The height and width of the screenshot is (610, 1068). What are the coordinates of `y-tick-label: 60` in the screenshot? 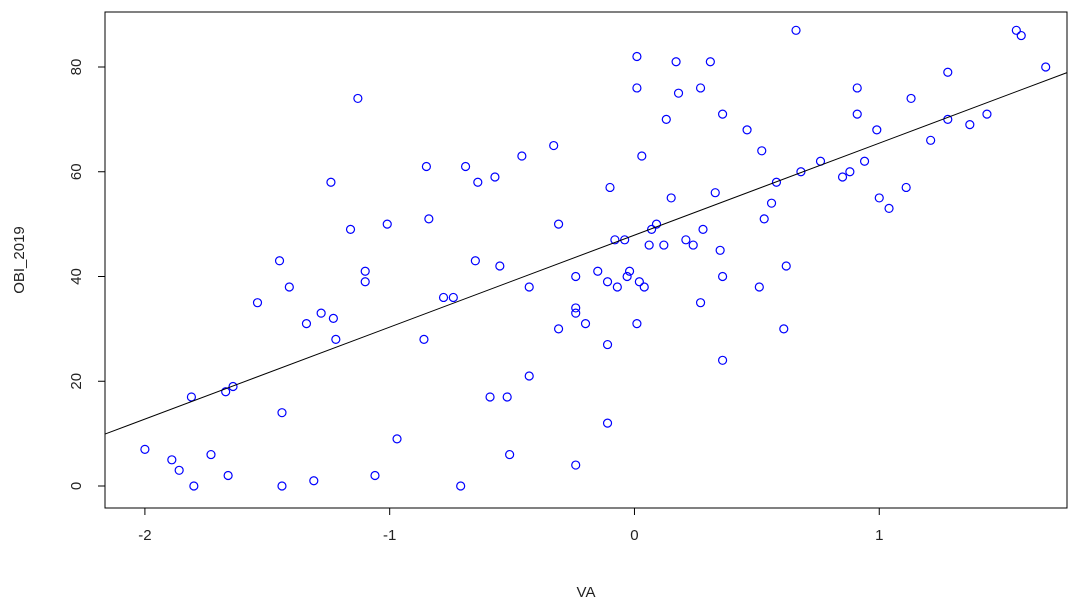 It's located at (76, 171).